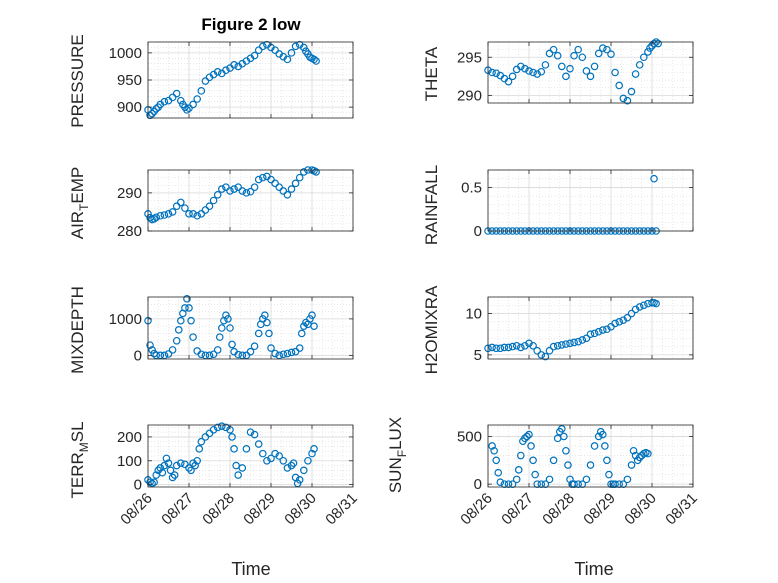 Image resolution: width=778 pixels, height=583 pixels. I want to click on ylabel-sun-flux: SUNFLUX, so click(397, 455).